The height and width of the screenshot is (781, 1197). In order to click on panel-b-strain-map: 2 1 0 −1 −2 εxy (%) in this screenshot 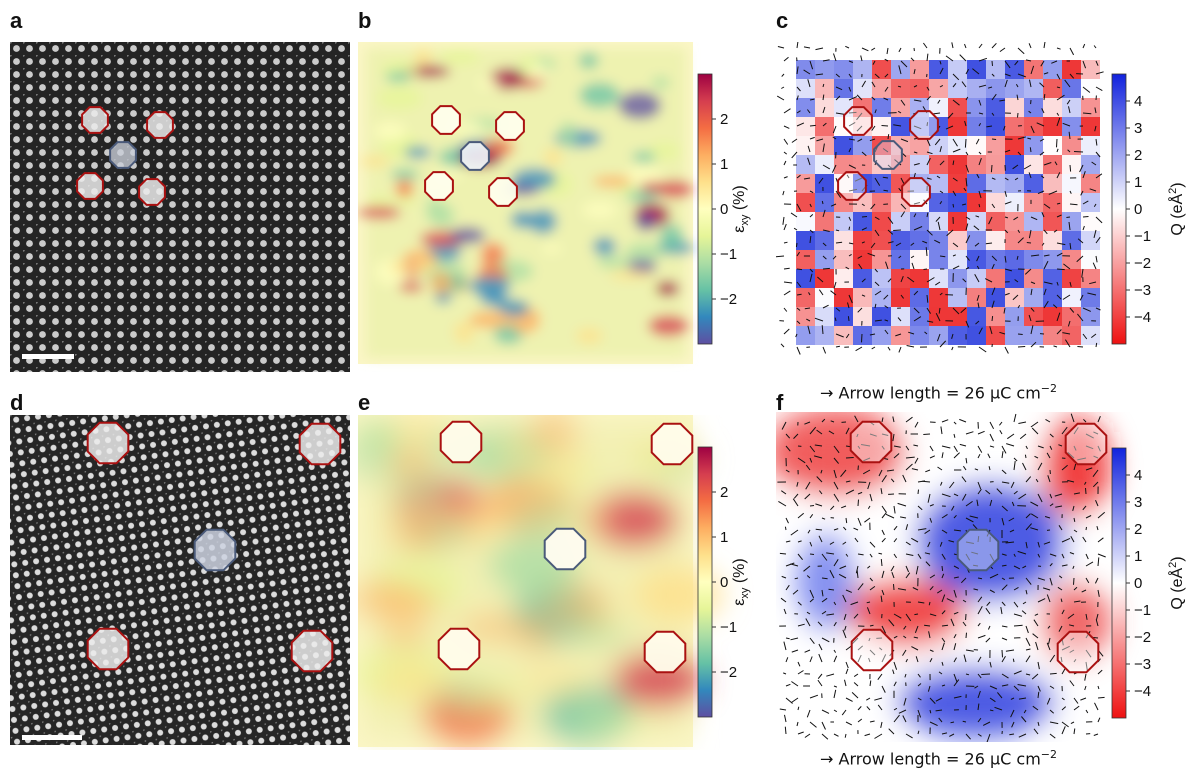, I will do `click(558, 207)`.